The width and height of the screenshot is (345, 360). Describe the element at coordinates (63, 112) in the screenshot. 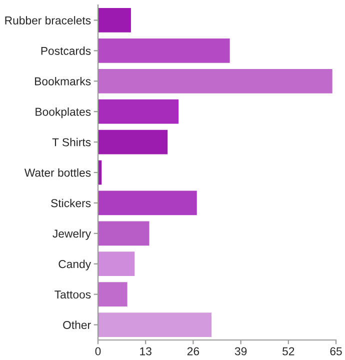

I see `y-tick-label: Bookplates` at that location.